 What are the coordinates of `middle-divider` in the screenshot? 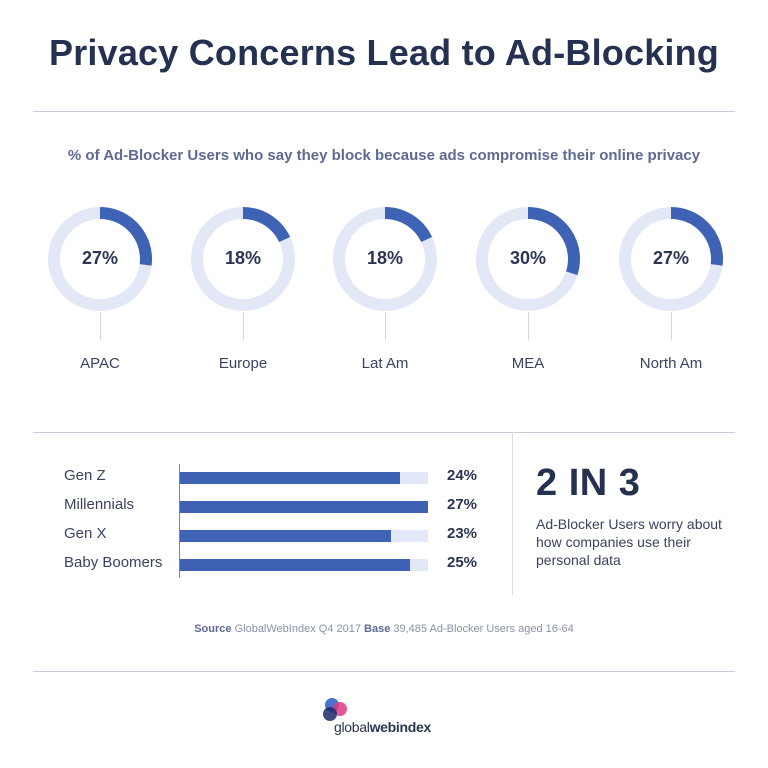 It's located at (384, 432).